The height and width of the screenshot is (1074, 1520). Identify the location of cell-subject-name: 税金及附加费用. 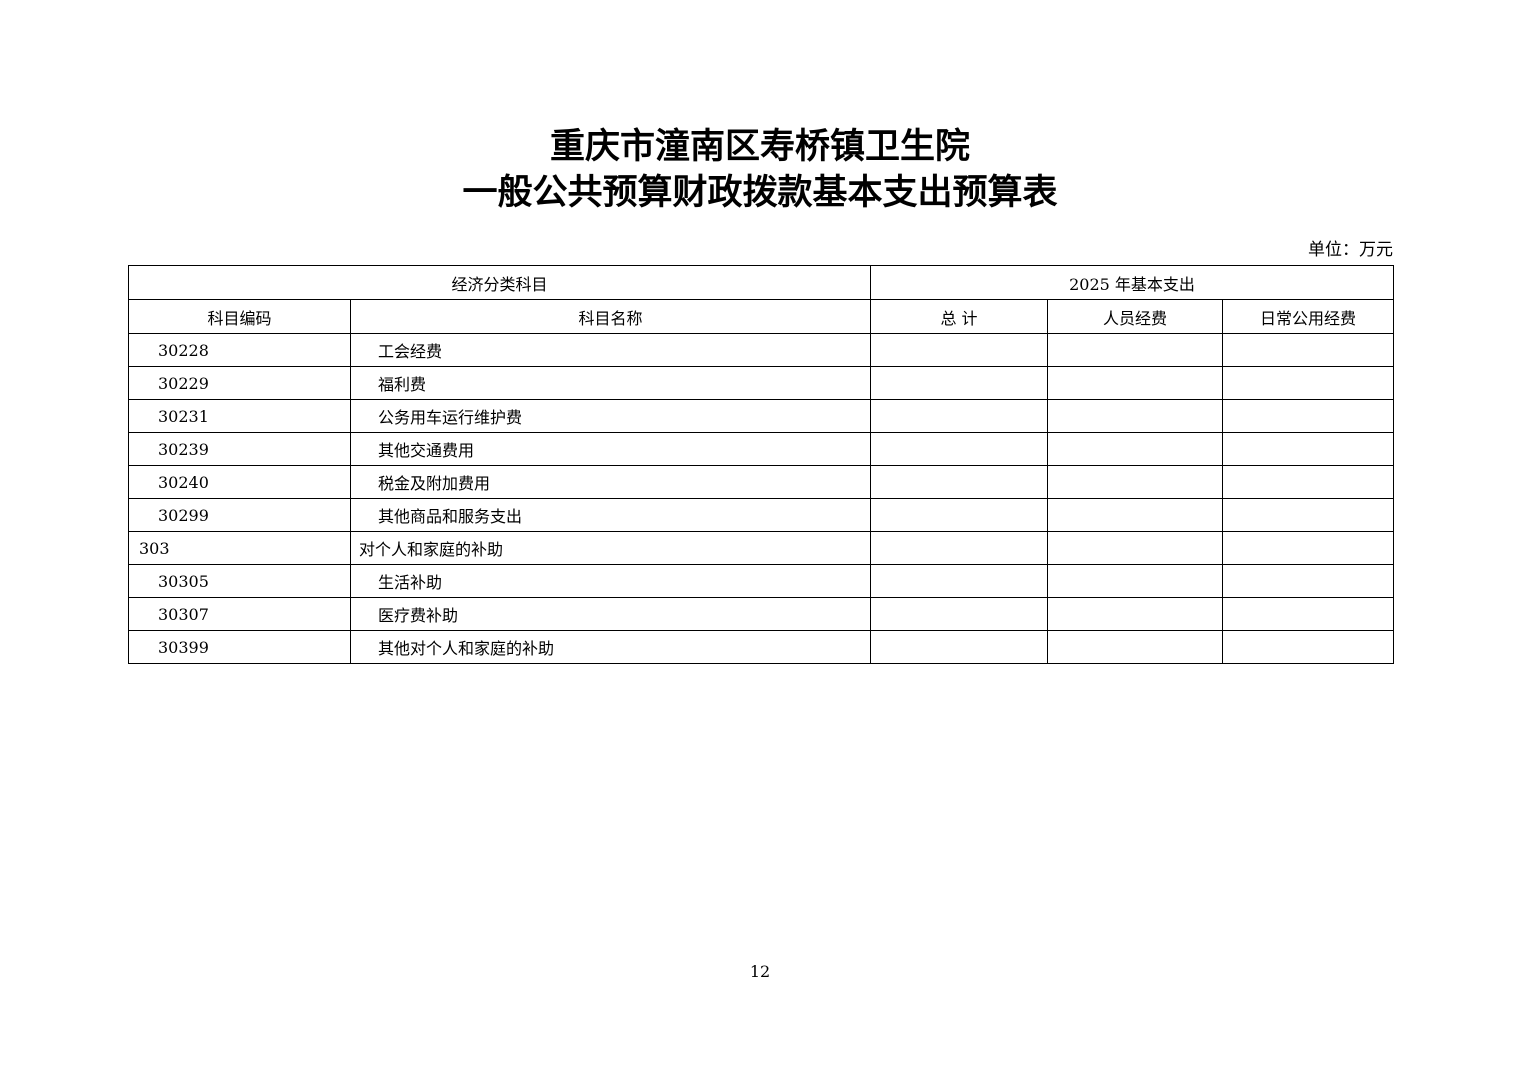
(610, 482).